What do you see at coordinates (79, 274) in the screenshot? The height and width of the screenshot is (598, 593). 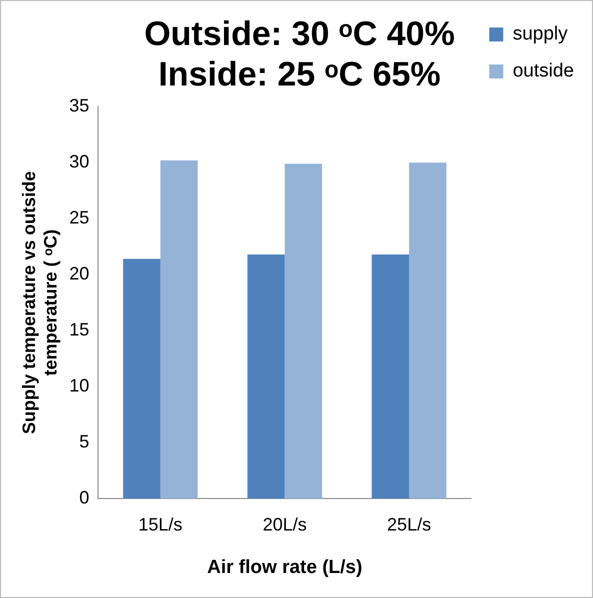 I see `y-tick-label: 20` at bounding box center [79, 274].